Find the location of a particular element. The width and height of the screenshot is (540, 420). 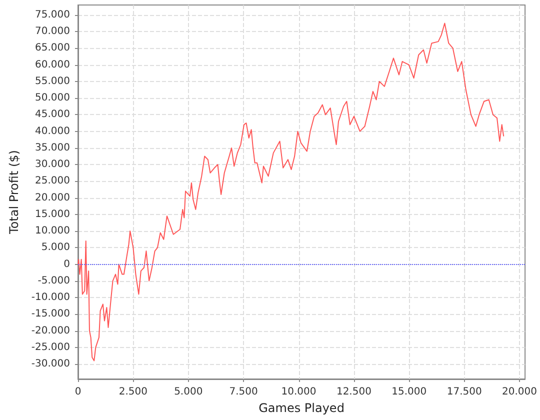

y-tick-label: 45.000 is located at coordinates (52, 114).